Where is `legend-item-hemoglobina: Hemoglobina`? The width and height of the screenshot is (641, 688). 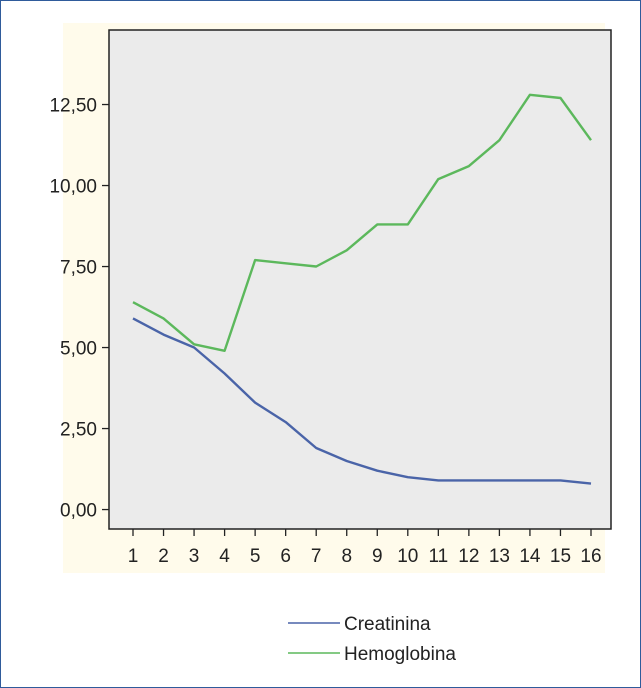
legend-item-hemoglobina: Hemoglobina is located at coordinates (372, 654).